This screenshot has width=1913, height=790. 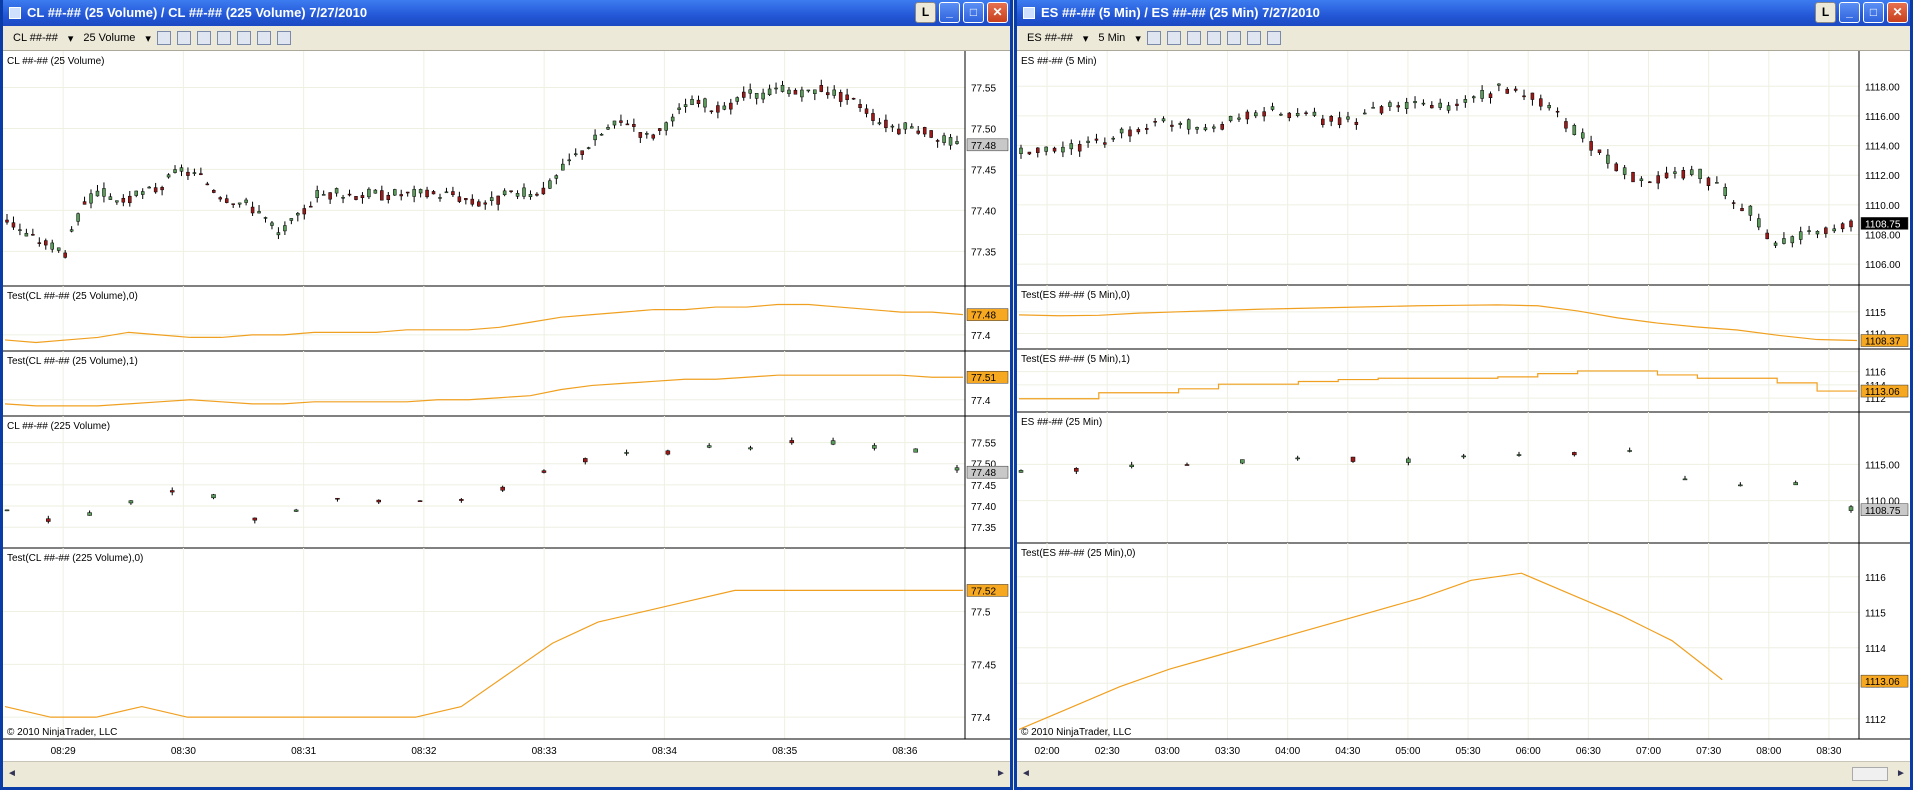 I want to click on price-tag-label: 77.52, so click(x=983, y=591).